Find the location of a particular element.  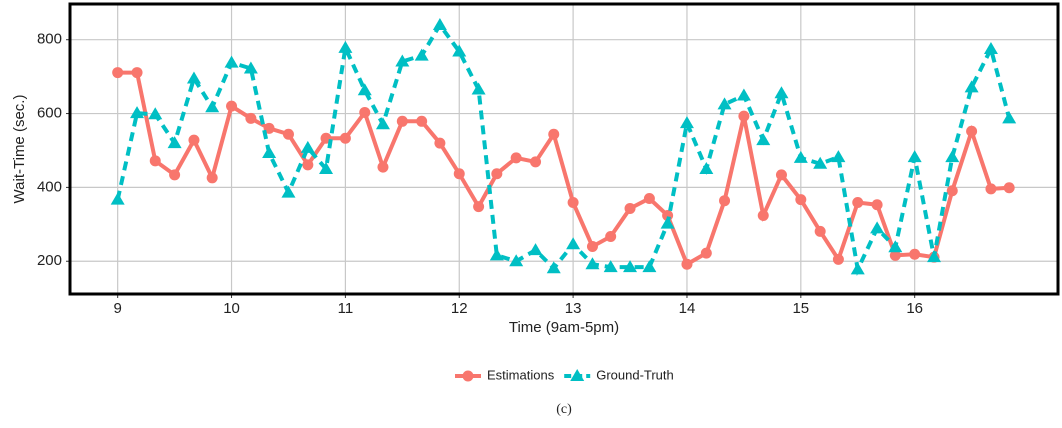

x-tick-label: 11 is located at coordinates (346, 308).